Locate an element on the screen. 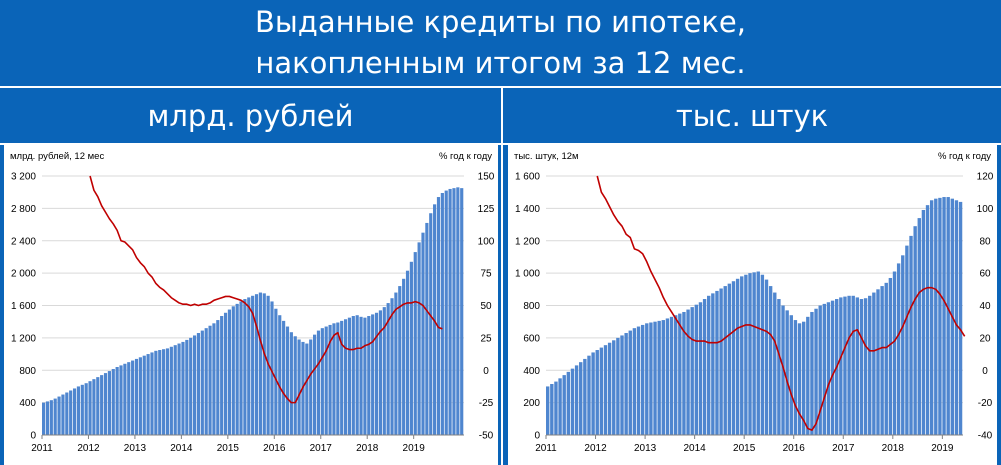  right-tick-label: 150 is located at coordinates (486, 177).